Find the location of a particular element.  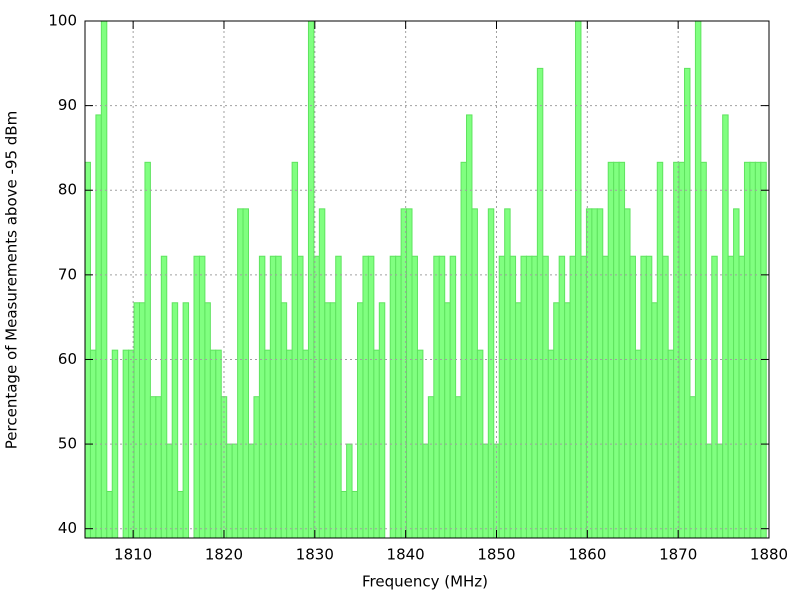

y-tick-label: 80 is located at coordinates (67, 190).